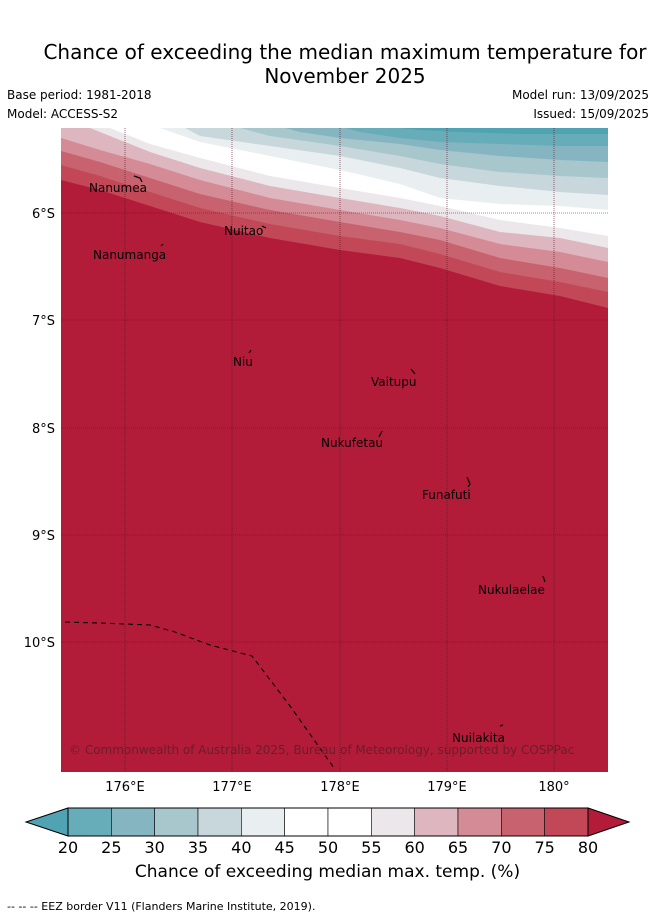  What do you see at coordinates (284, 847) in the screenshot?
I see `colorbar-tick-label: 45` at bounding box center [284, 847].